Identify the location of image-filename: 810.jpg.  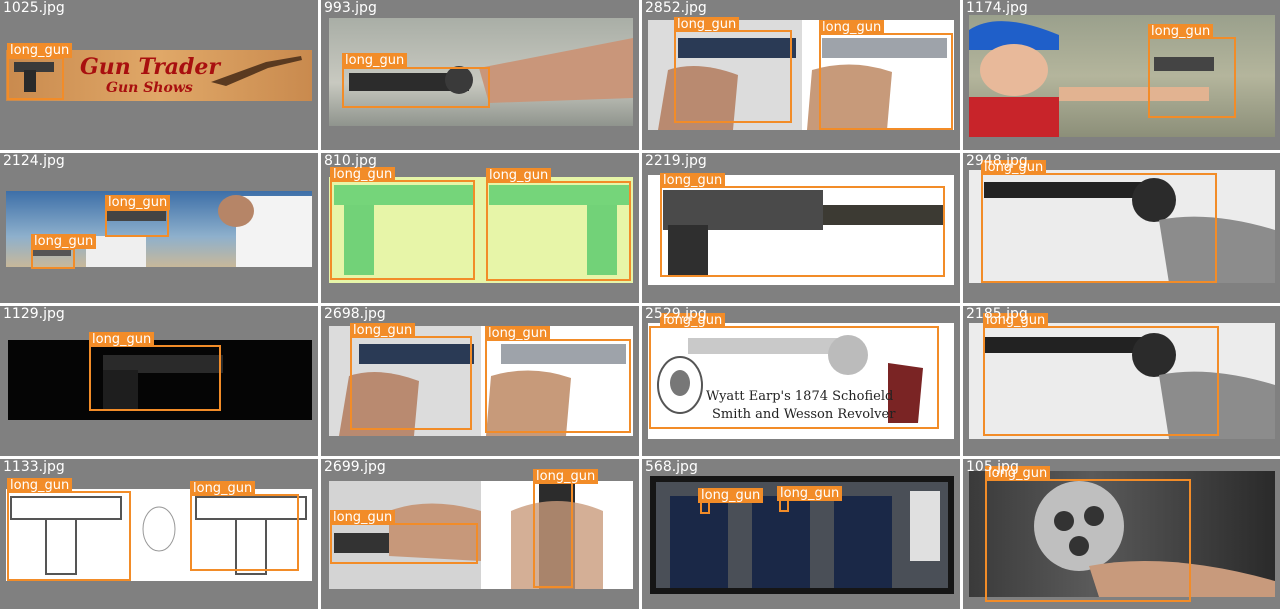
(350, 161).